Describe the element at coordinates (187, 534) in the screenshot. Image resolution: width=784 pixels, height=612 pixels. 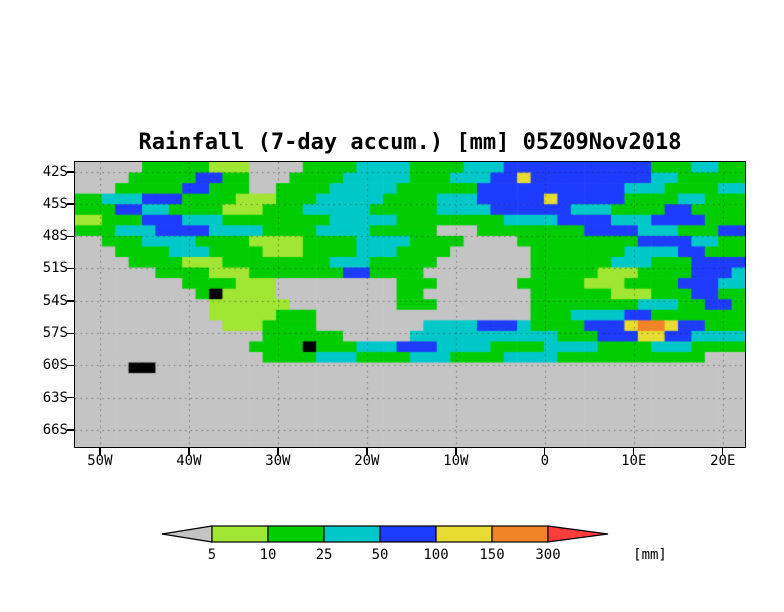
I see `colorbar-arrow-left` at that location.